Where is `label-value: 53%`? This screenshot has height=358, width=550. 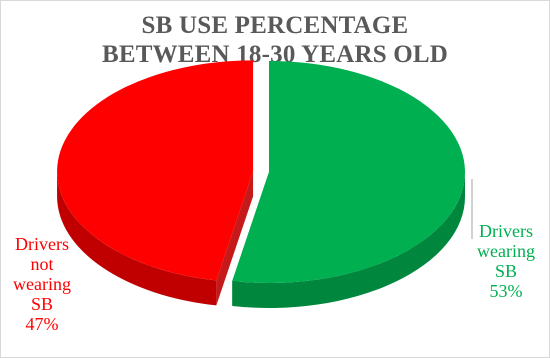
label-value: 53% is located at coordinates (506, 291).